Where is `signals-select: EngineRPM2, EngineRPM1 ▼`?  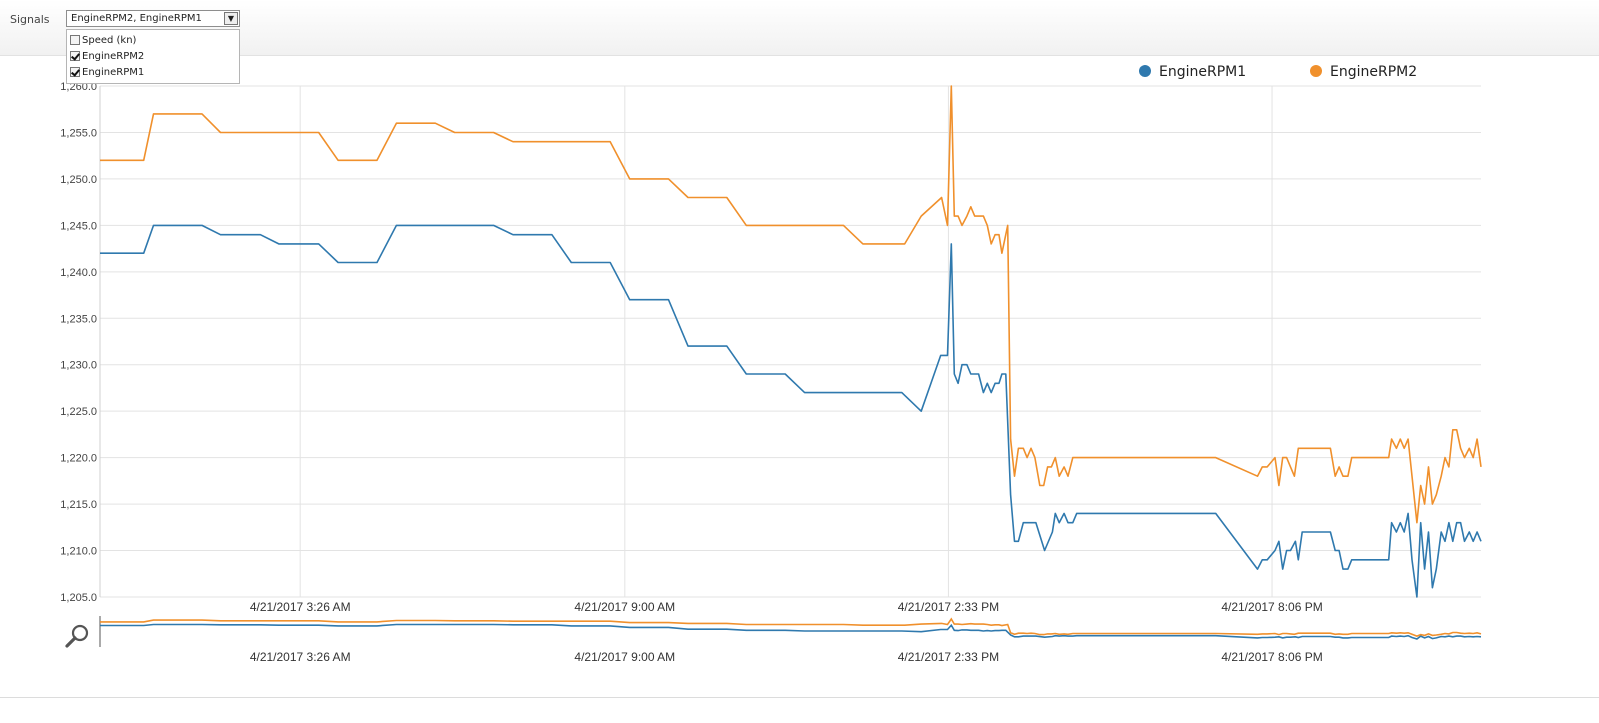 signals-select: EngineRPM2, EngineRPM1 ▼ is located at coordinates (153, 18).